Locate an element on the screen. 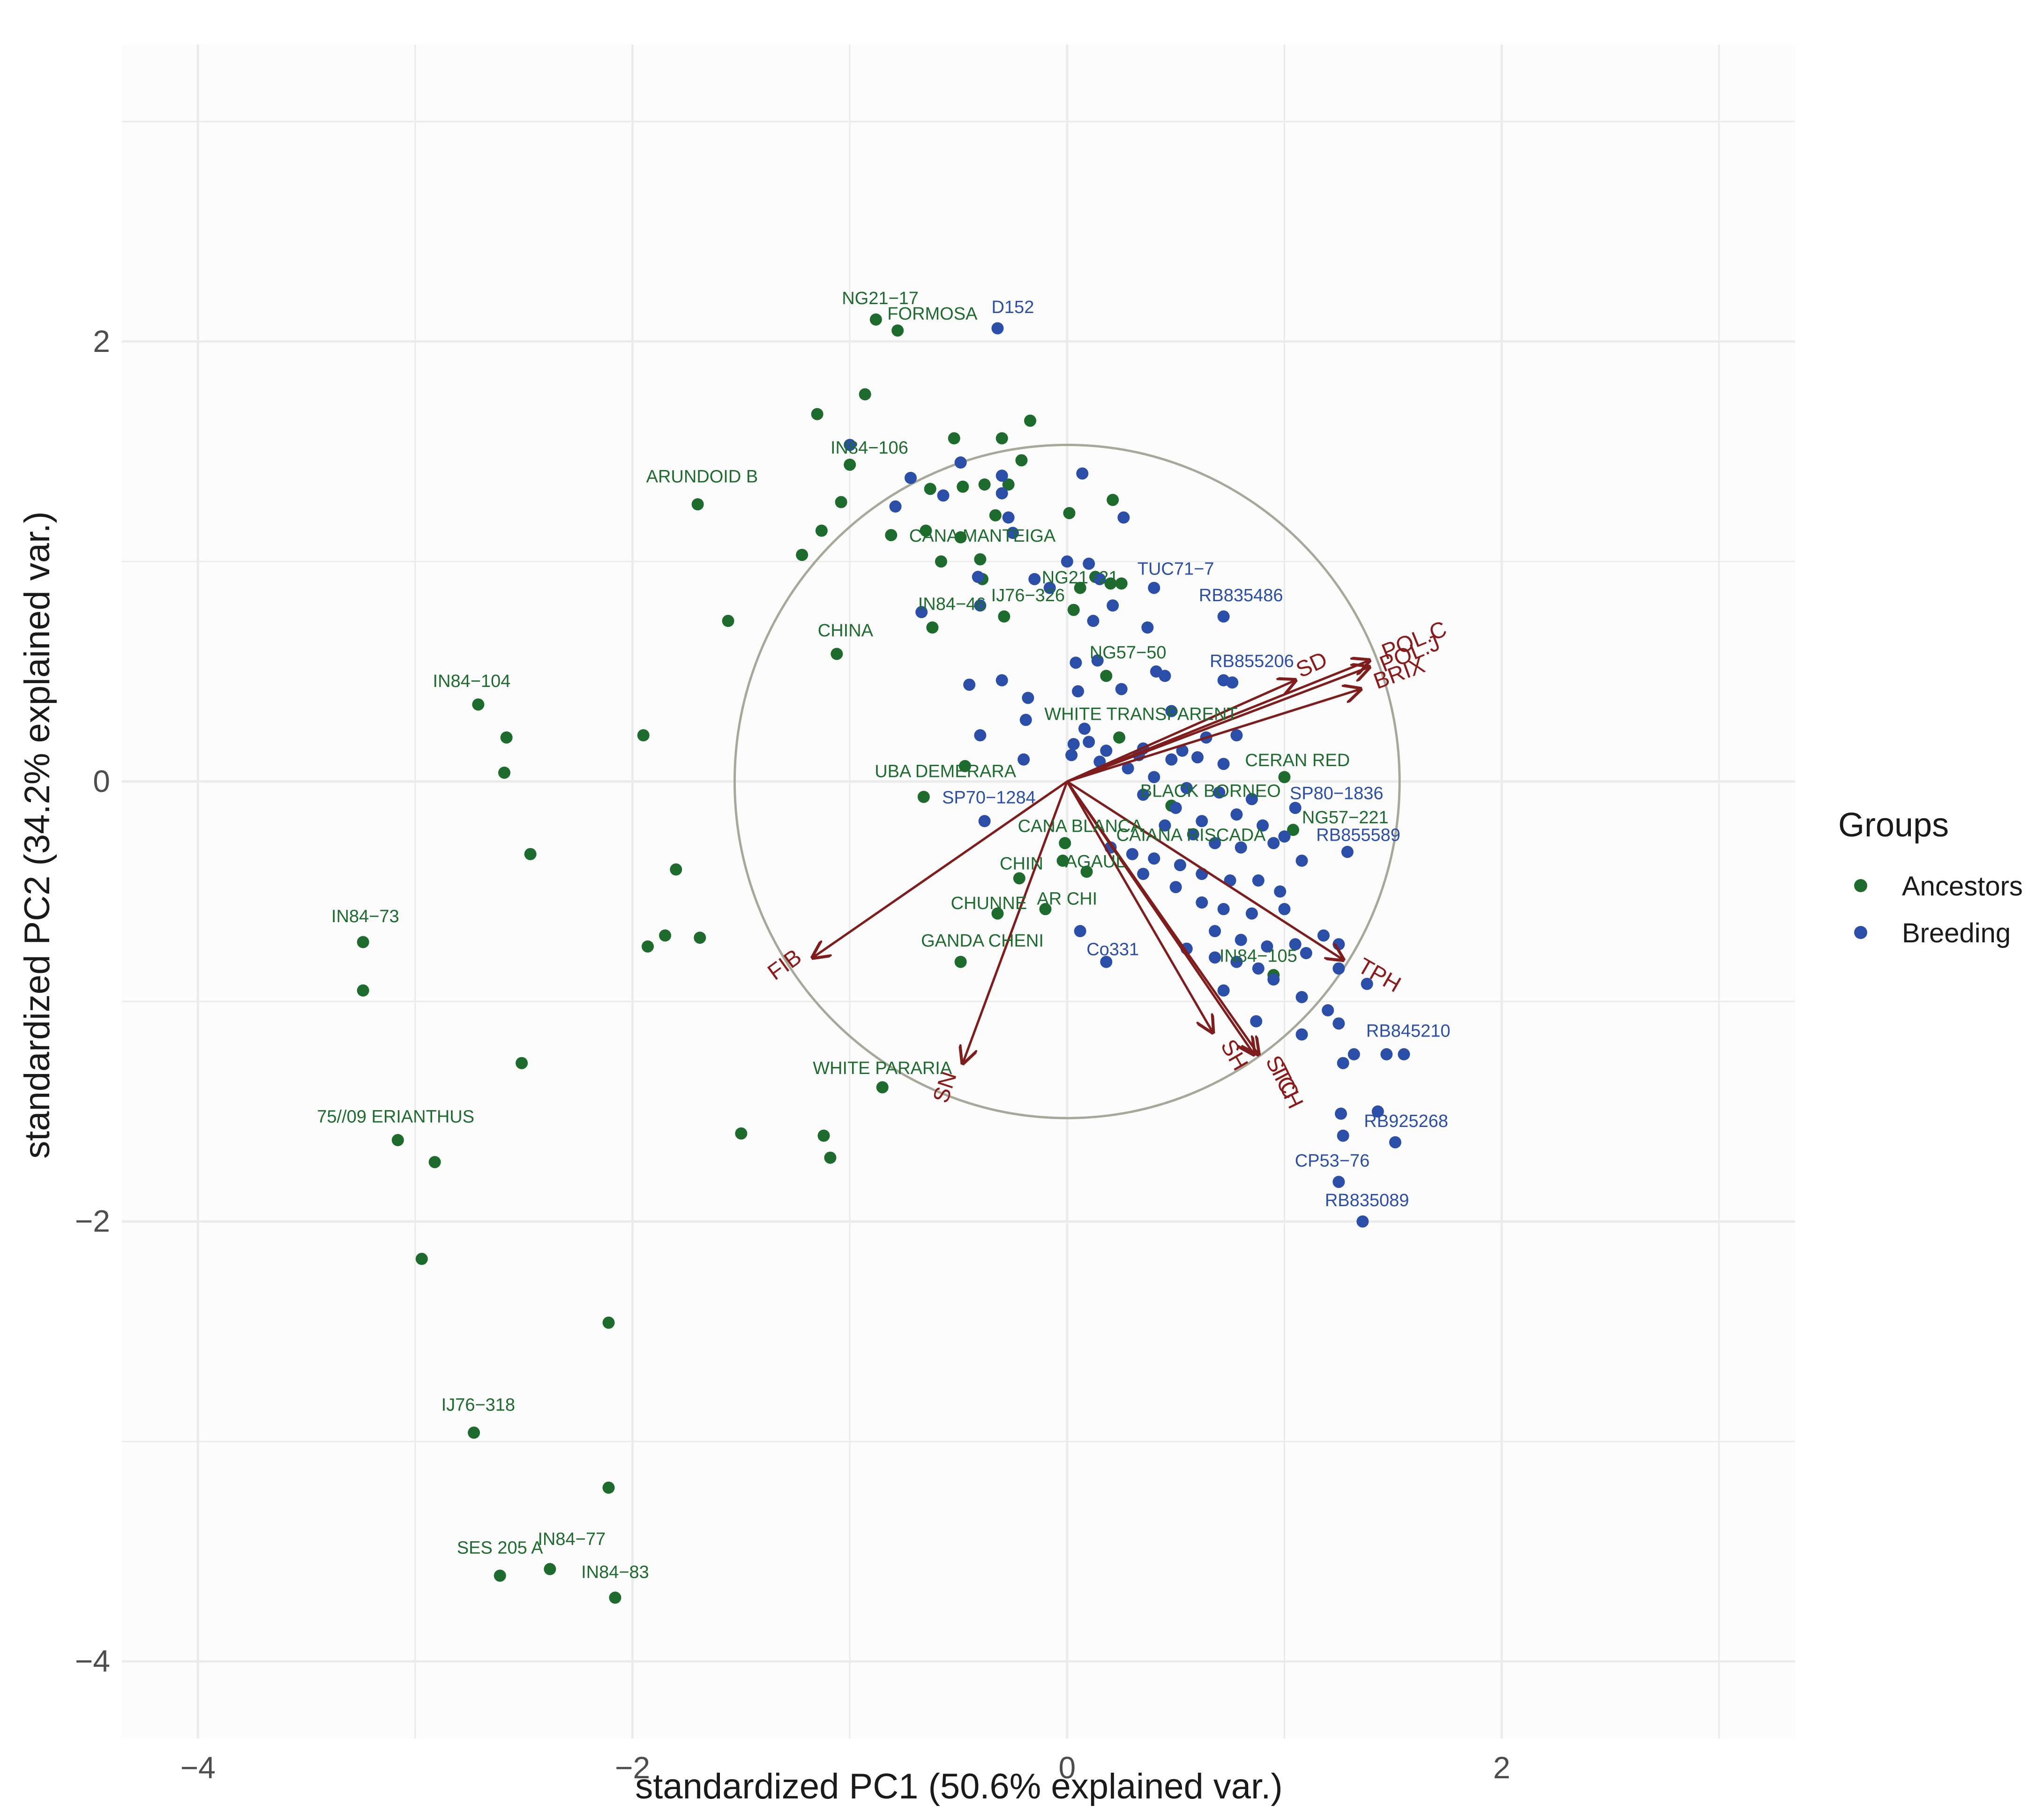 This screenshot has width=2043, height=1820. loading-arrow-tph is located at coordinates (1204, 870).